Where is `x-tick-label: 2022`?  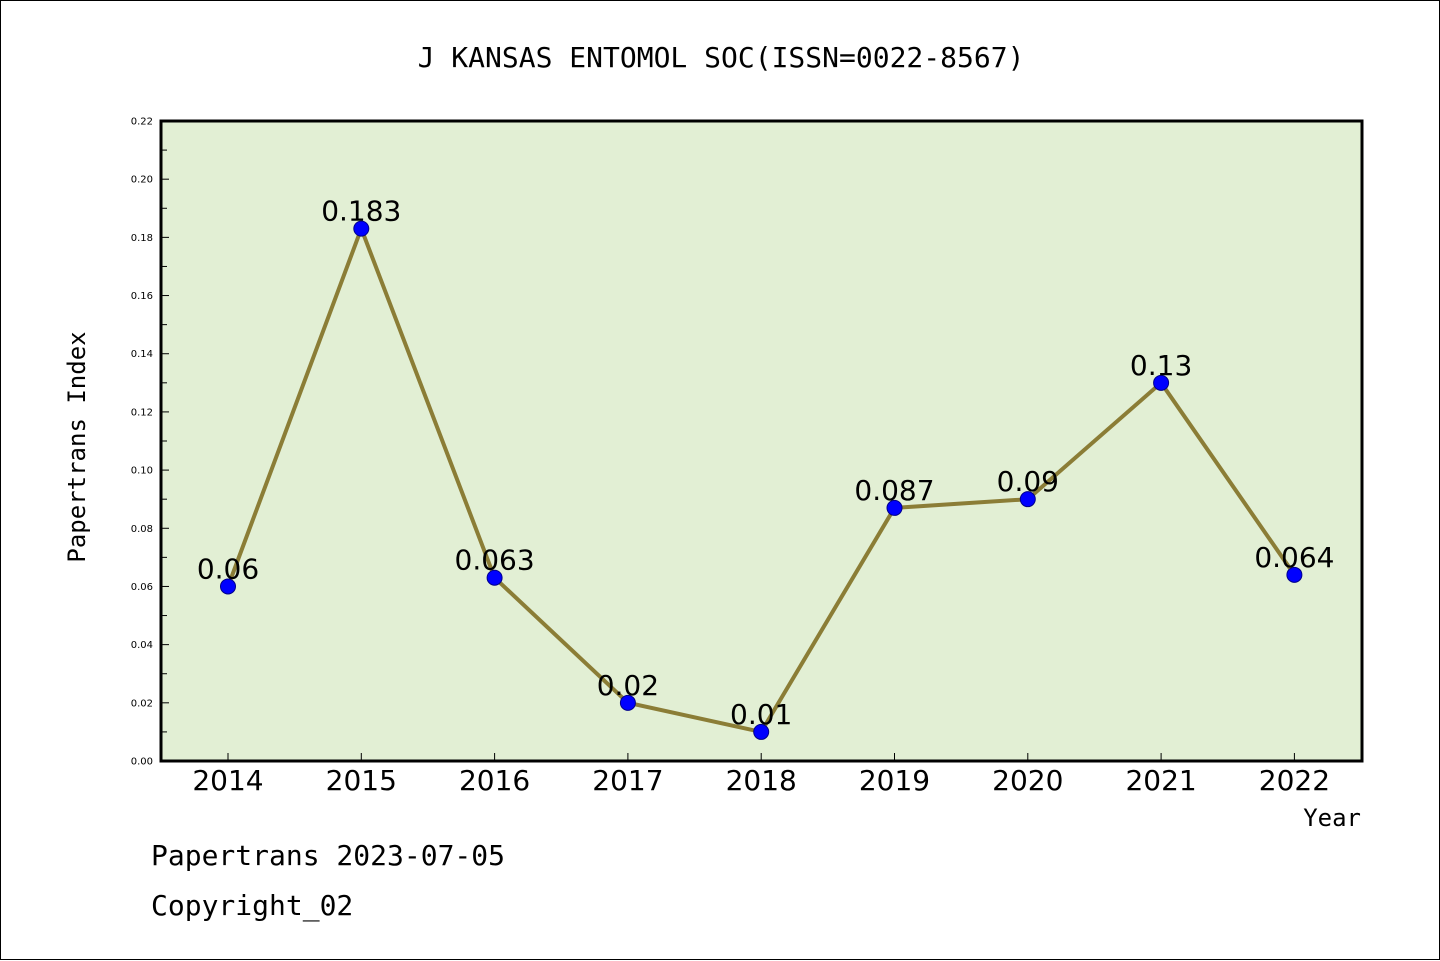
x-tick-label: 2022 is located at coordinates (1294, 780).